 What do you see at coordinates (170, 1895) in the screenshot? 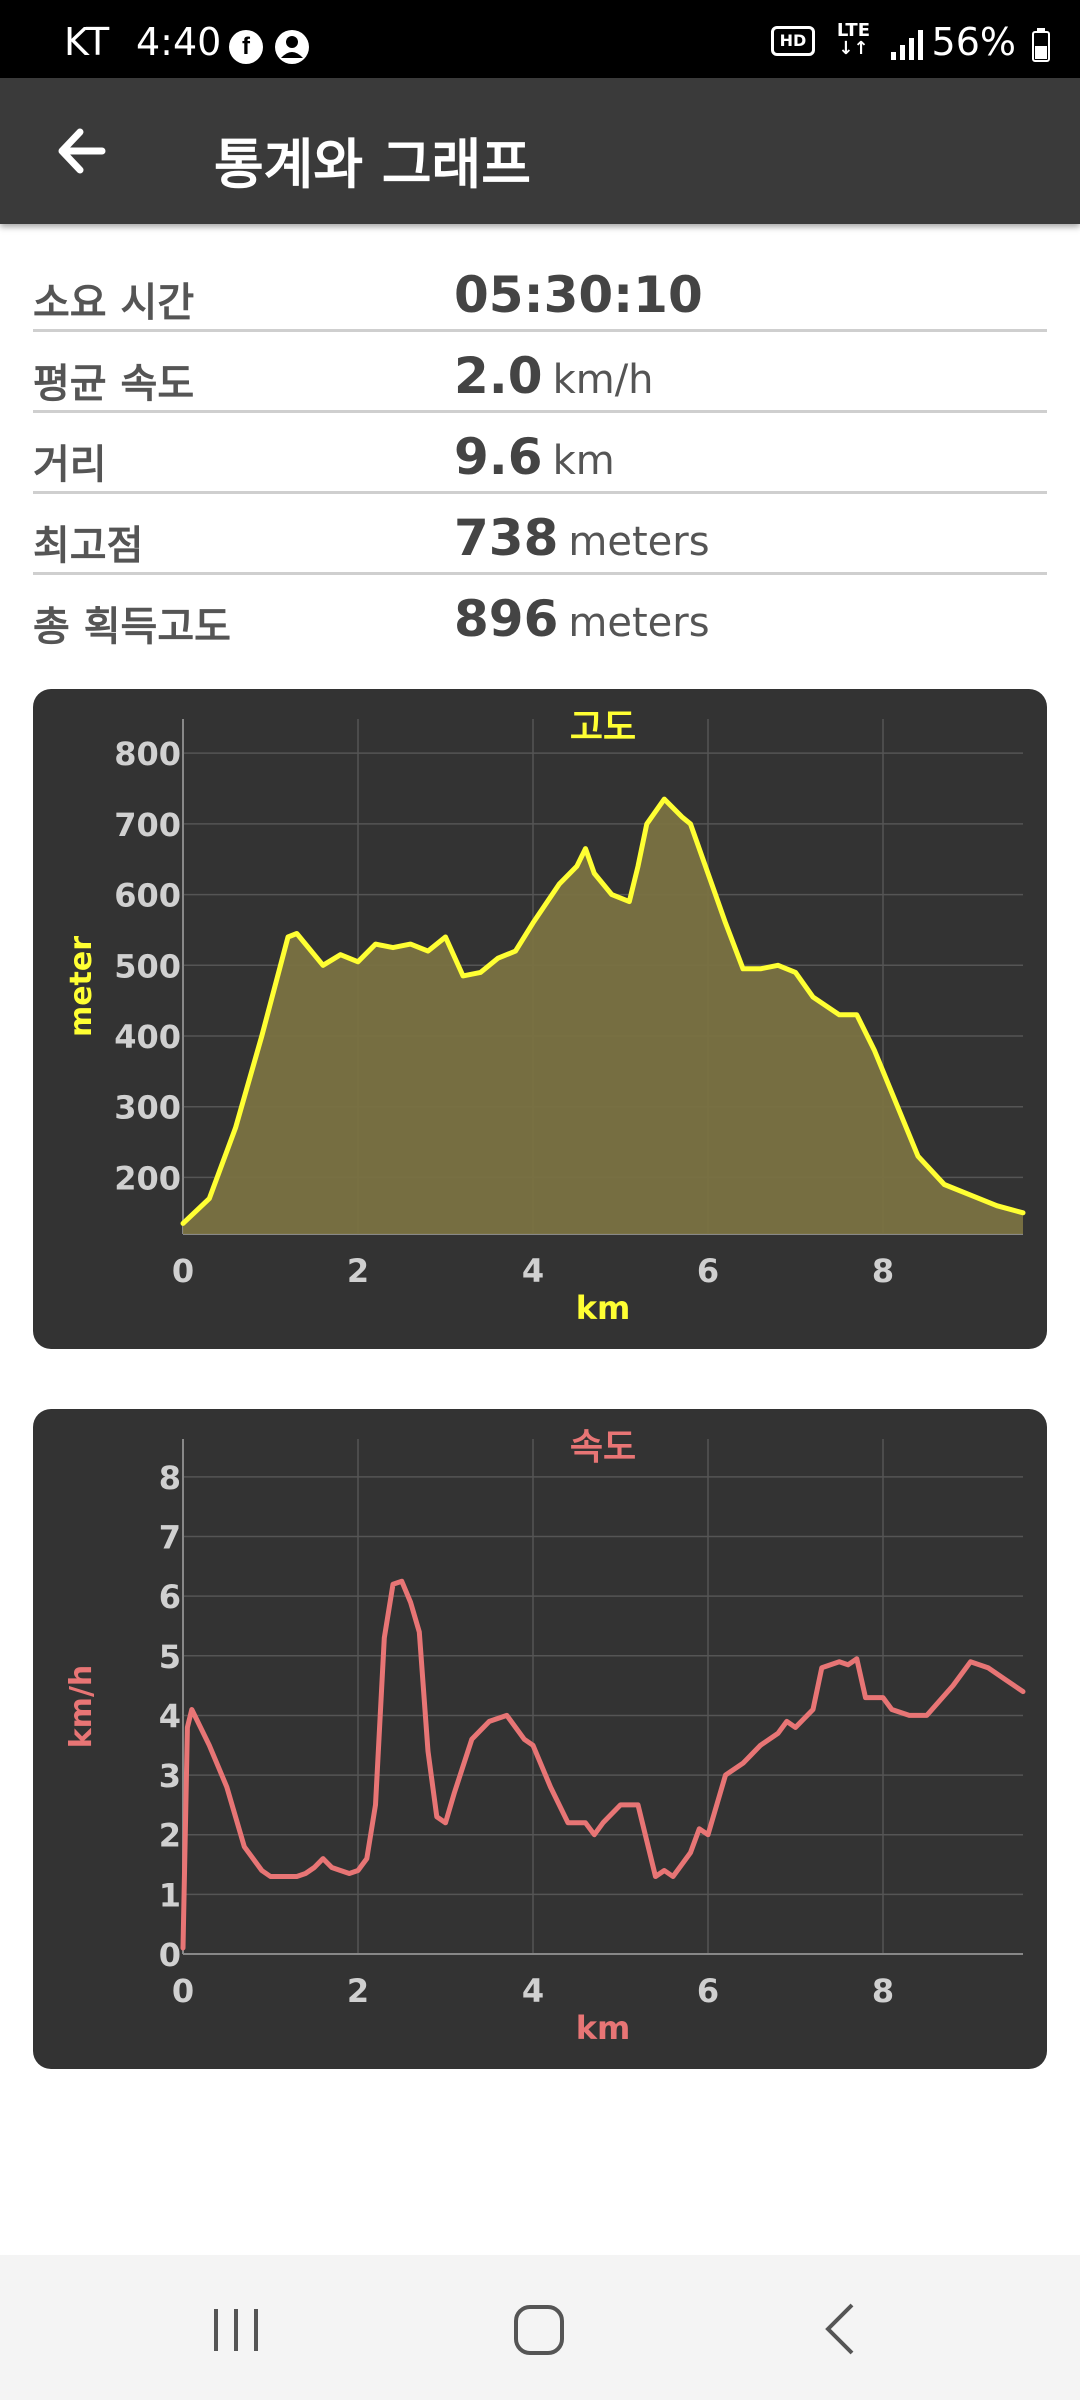
I see `y-tick-label: 1` at bounding box center [170, 1895].